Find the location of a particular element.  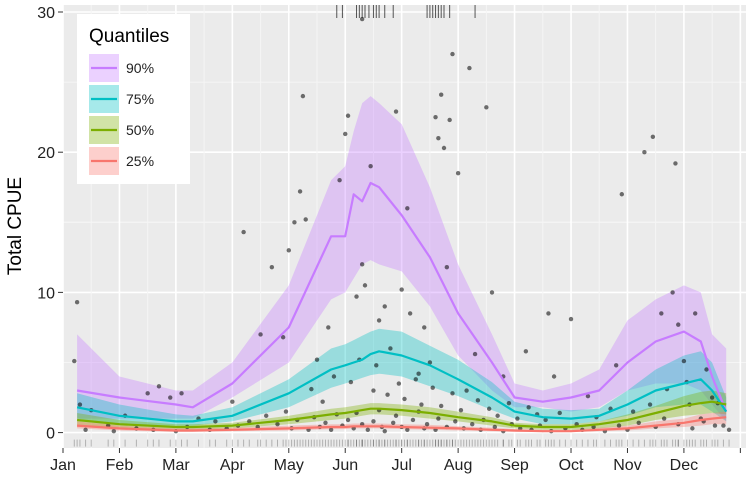

x-tick-label: May is located at coordinates (289, 465).